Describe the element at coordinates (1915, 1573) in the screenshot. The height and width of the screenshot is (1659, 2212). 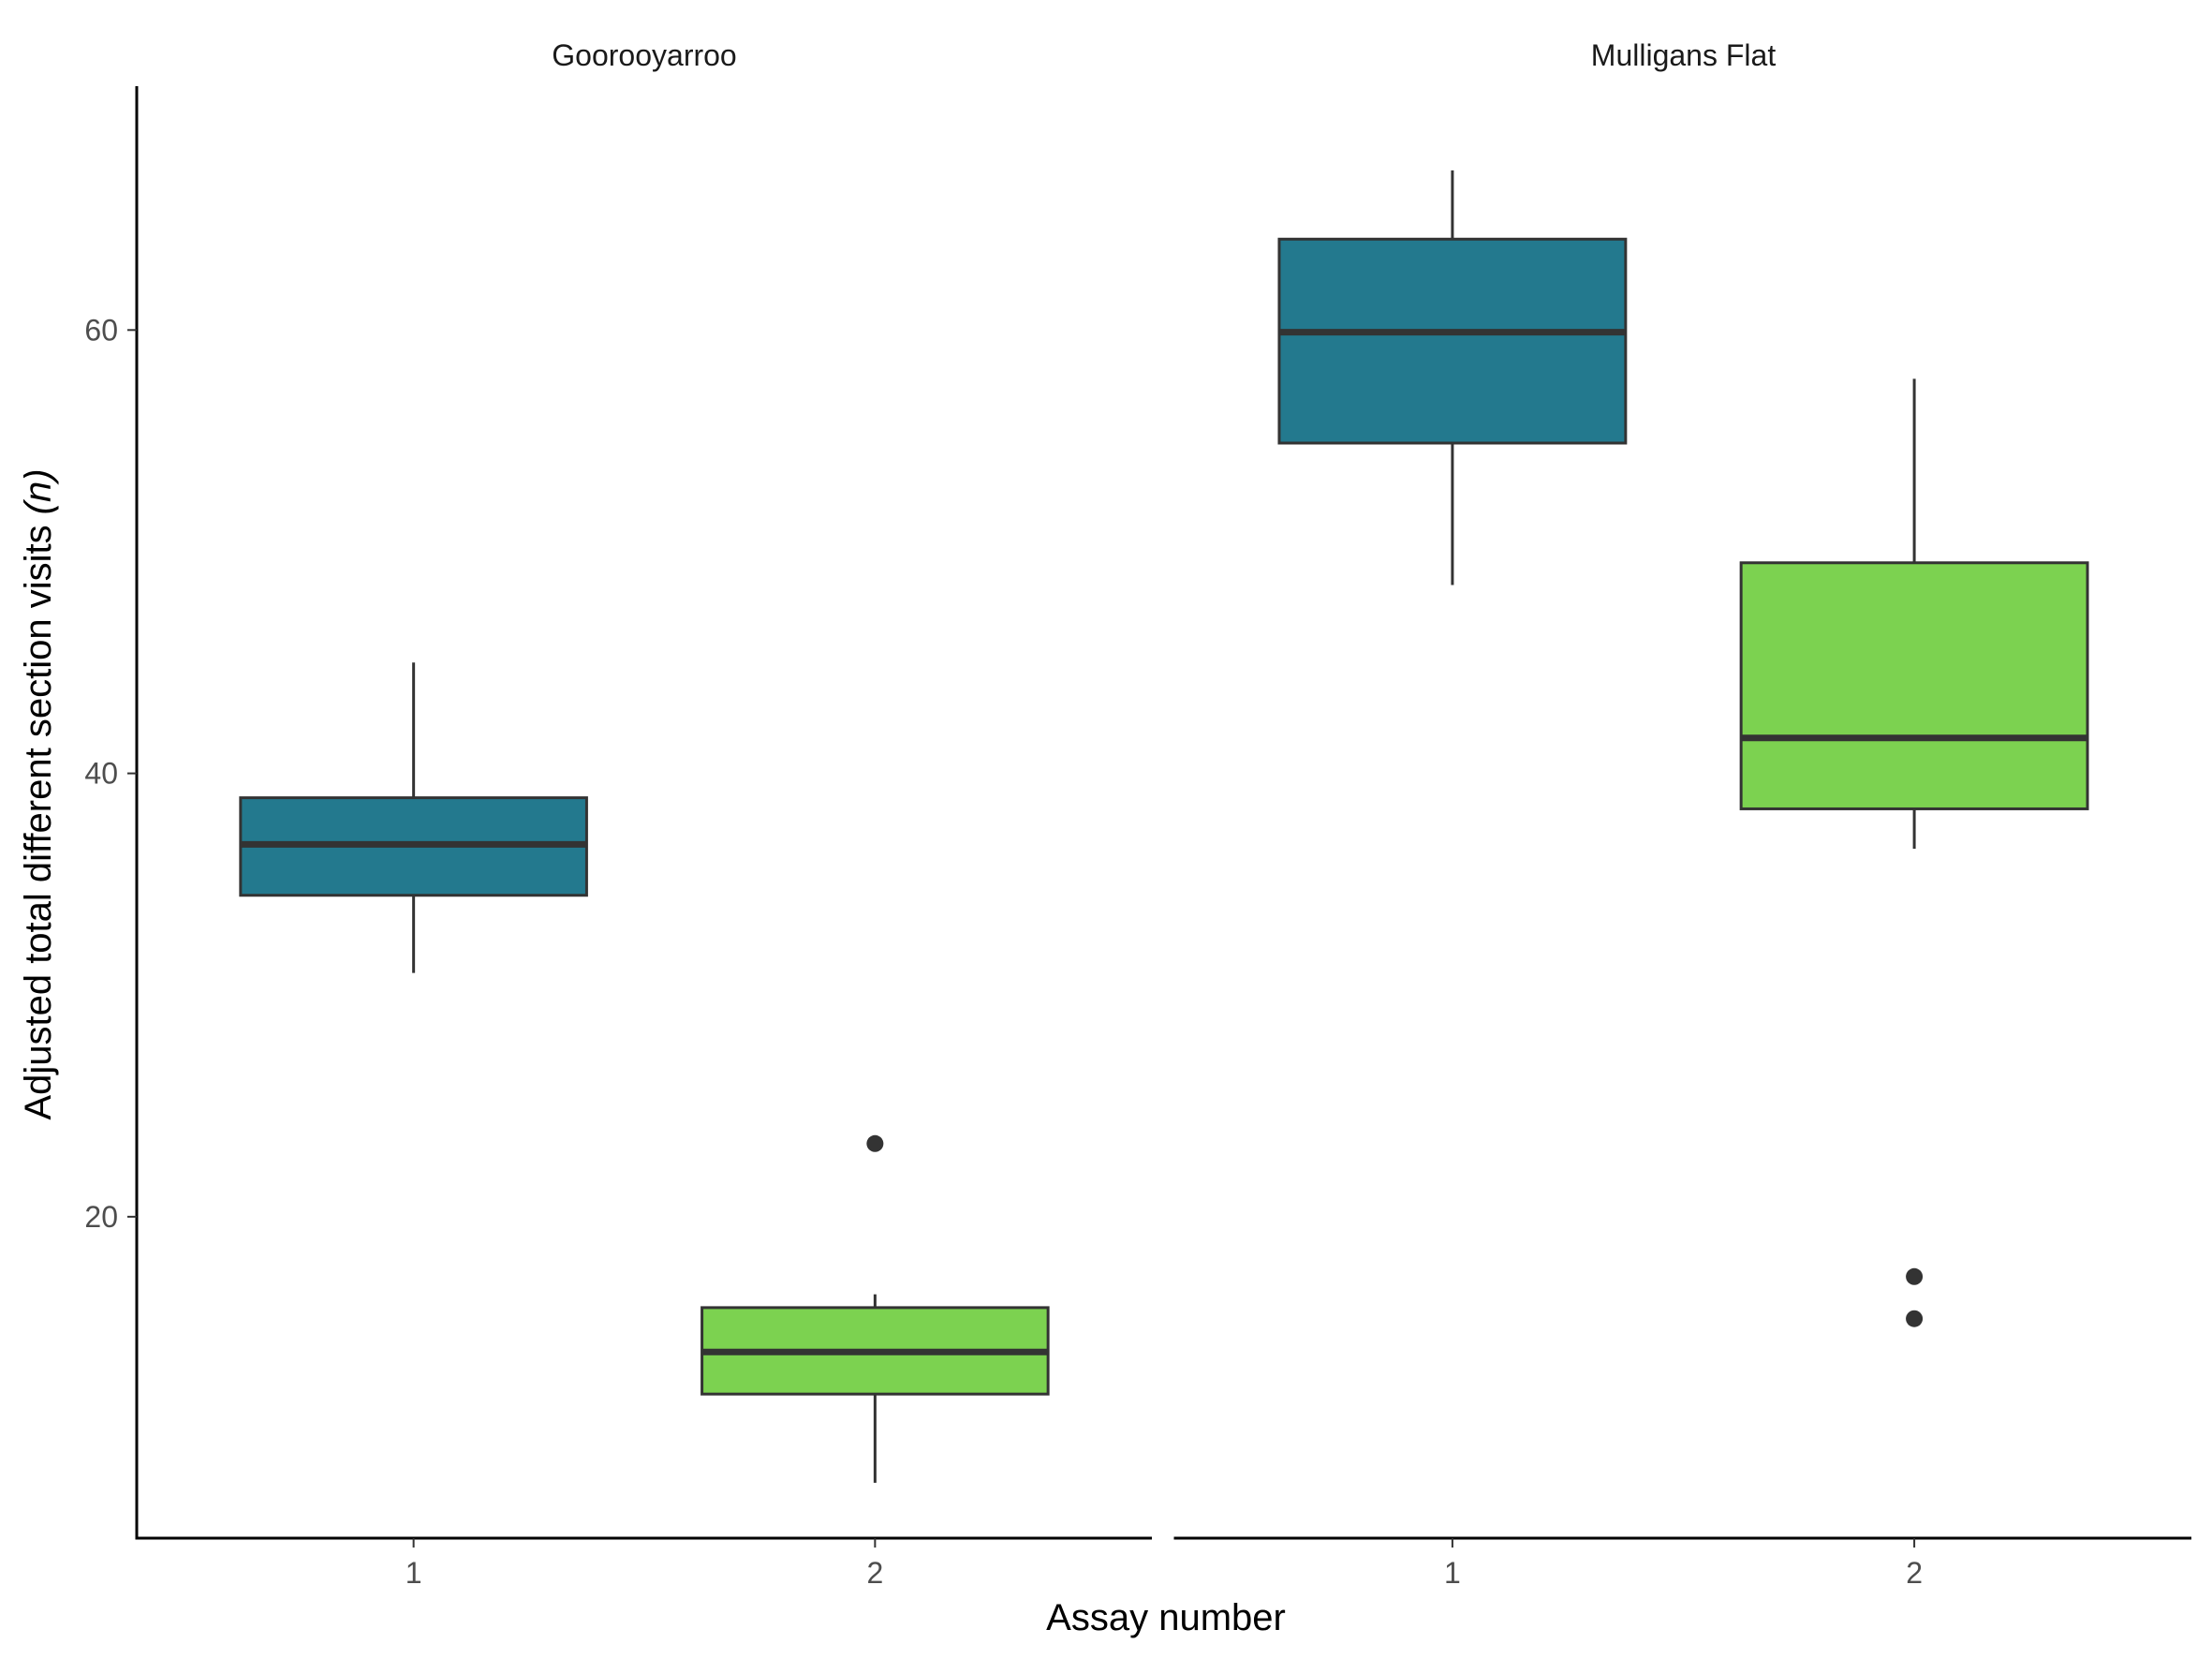
I see `x-tick-label-mulligans-flat-2: 2` at that location.